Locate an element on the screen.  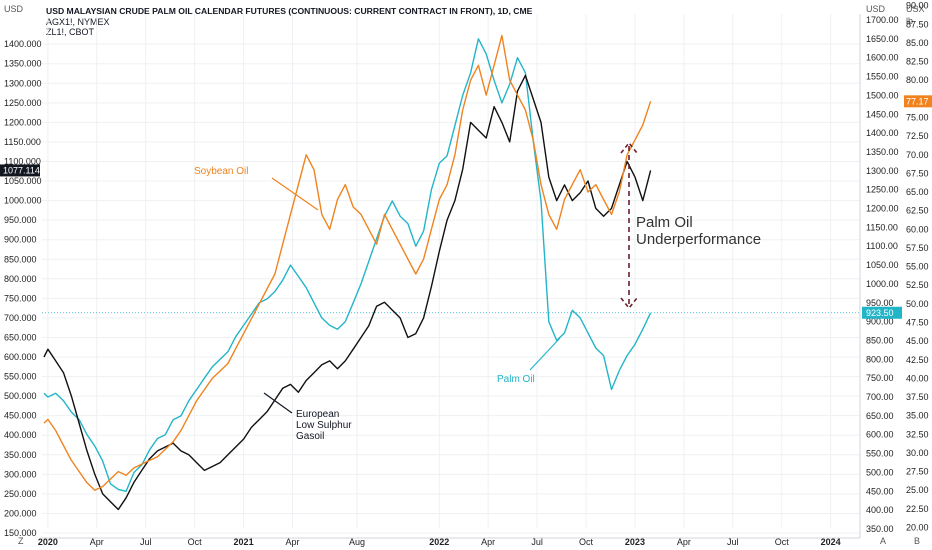
y-right2-tick-label: 37.50 is located at coordinates (917, 397).